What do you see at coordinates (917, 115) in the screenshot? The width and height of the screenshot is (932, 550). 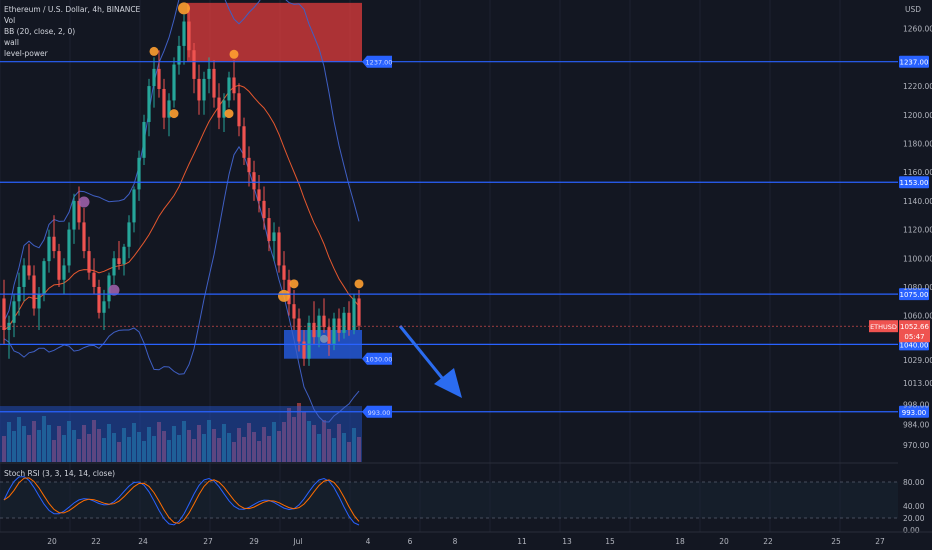 I see `price-tick: 1200.00` at bounding box center [917, 115].